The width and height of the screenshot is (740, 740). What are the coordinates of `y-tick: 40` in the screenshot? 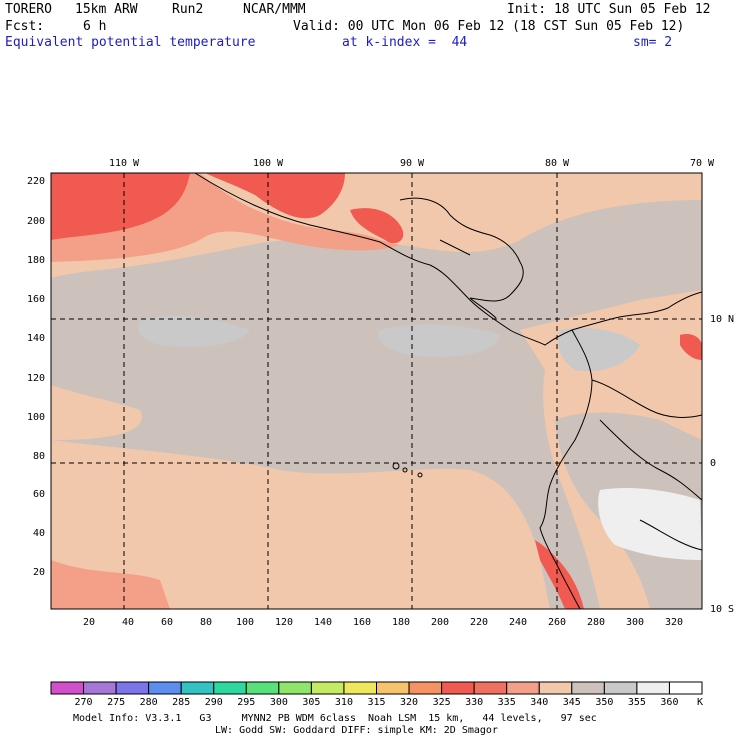 It's located at (39, 533).